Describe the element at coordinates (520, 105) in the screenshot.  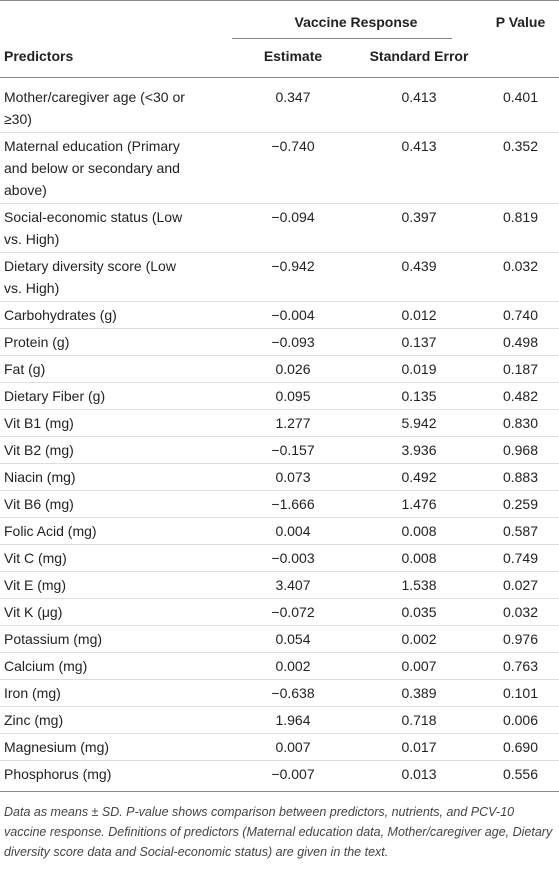
I see `p-value-cell: 0.401` at that location.